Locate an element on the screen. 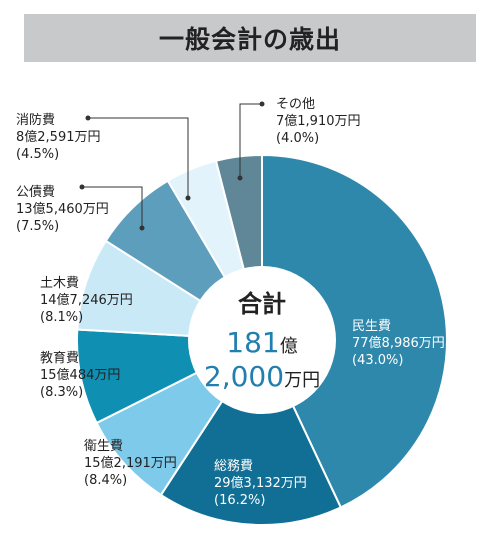  total-line-1: 181億 is located at coordinates (261, 342).